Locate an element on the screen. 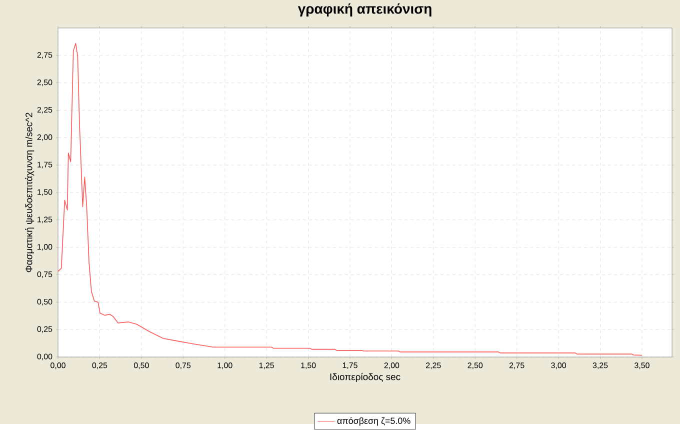  legend-label: απόσβεση ζ=5.0% is located at coordinates (373, 421).